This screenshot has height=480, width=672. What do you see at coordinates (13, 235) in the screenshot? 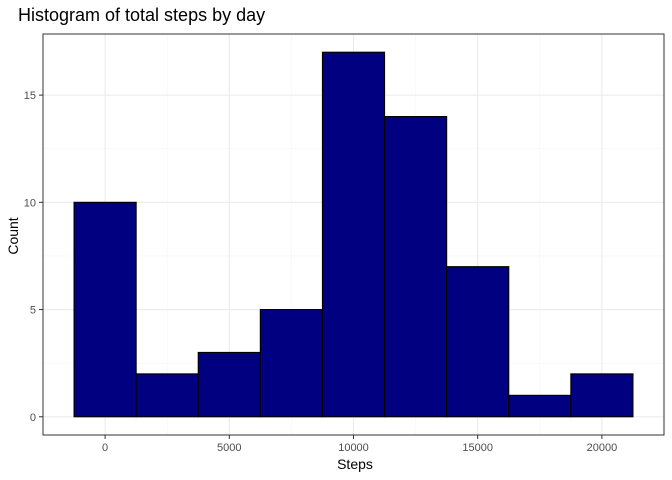
I see `y-axis-title: Count` at bounding box center [13, 235].